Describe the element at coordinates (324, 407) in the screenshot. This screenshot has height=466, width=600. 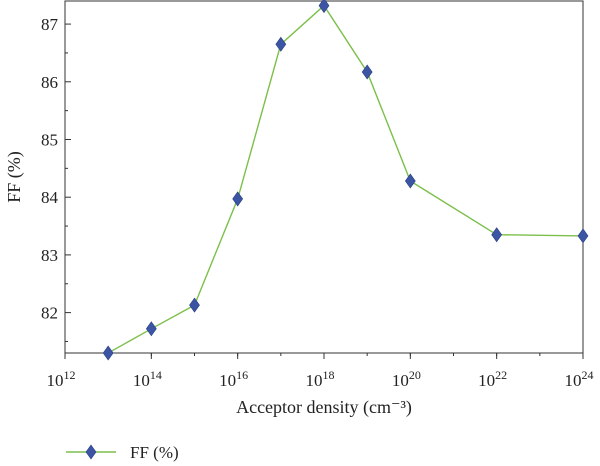
I see `x-axis-title: Acceptor density (cm⁻³)` at that location.